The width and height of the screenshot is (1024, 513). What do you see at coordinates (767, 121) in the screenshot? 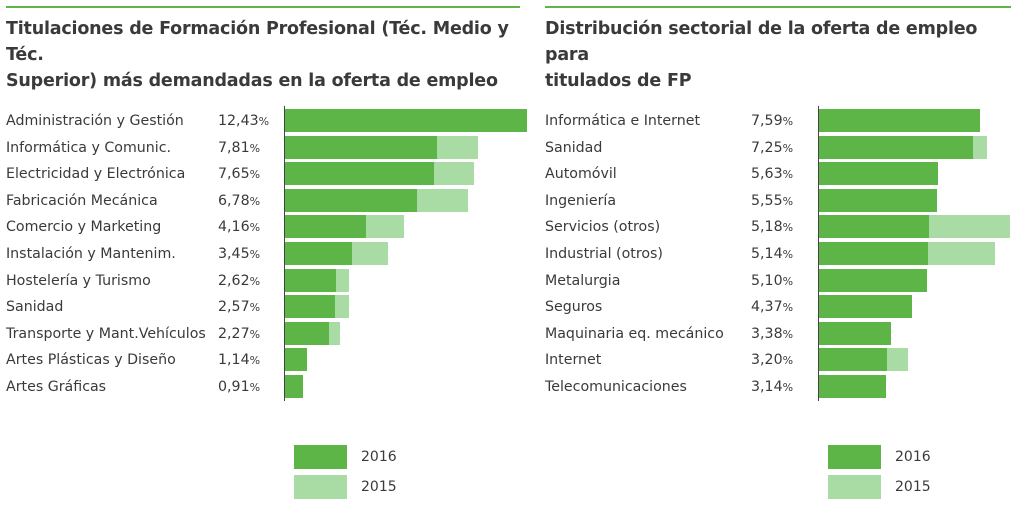
I see `value-number: 7,59` at bounding box center [767, 121].